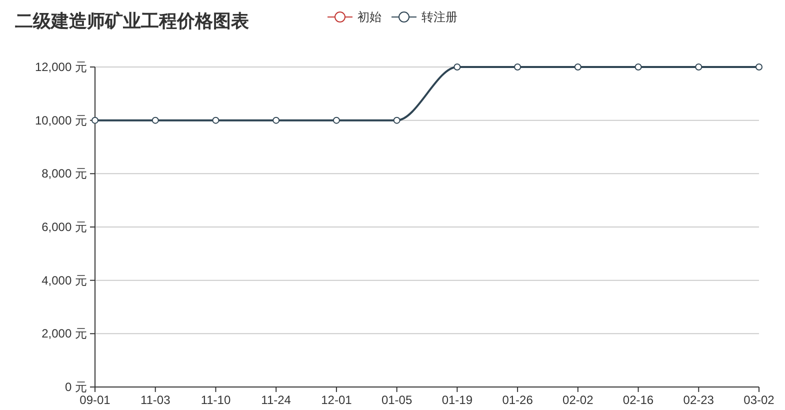 The width and height of the screenshot is (785, 410). I want to click on y-tick-label: 8,000 元, so click(64, 173).